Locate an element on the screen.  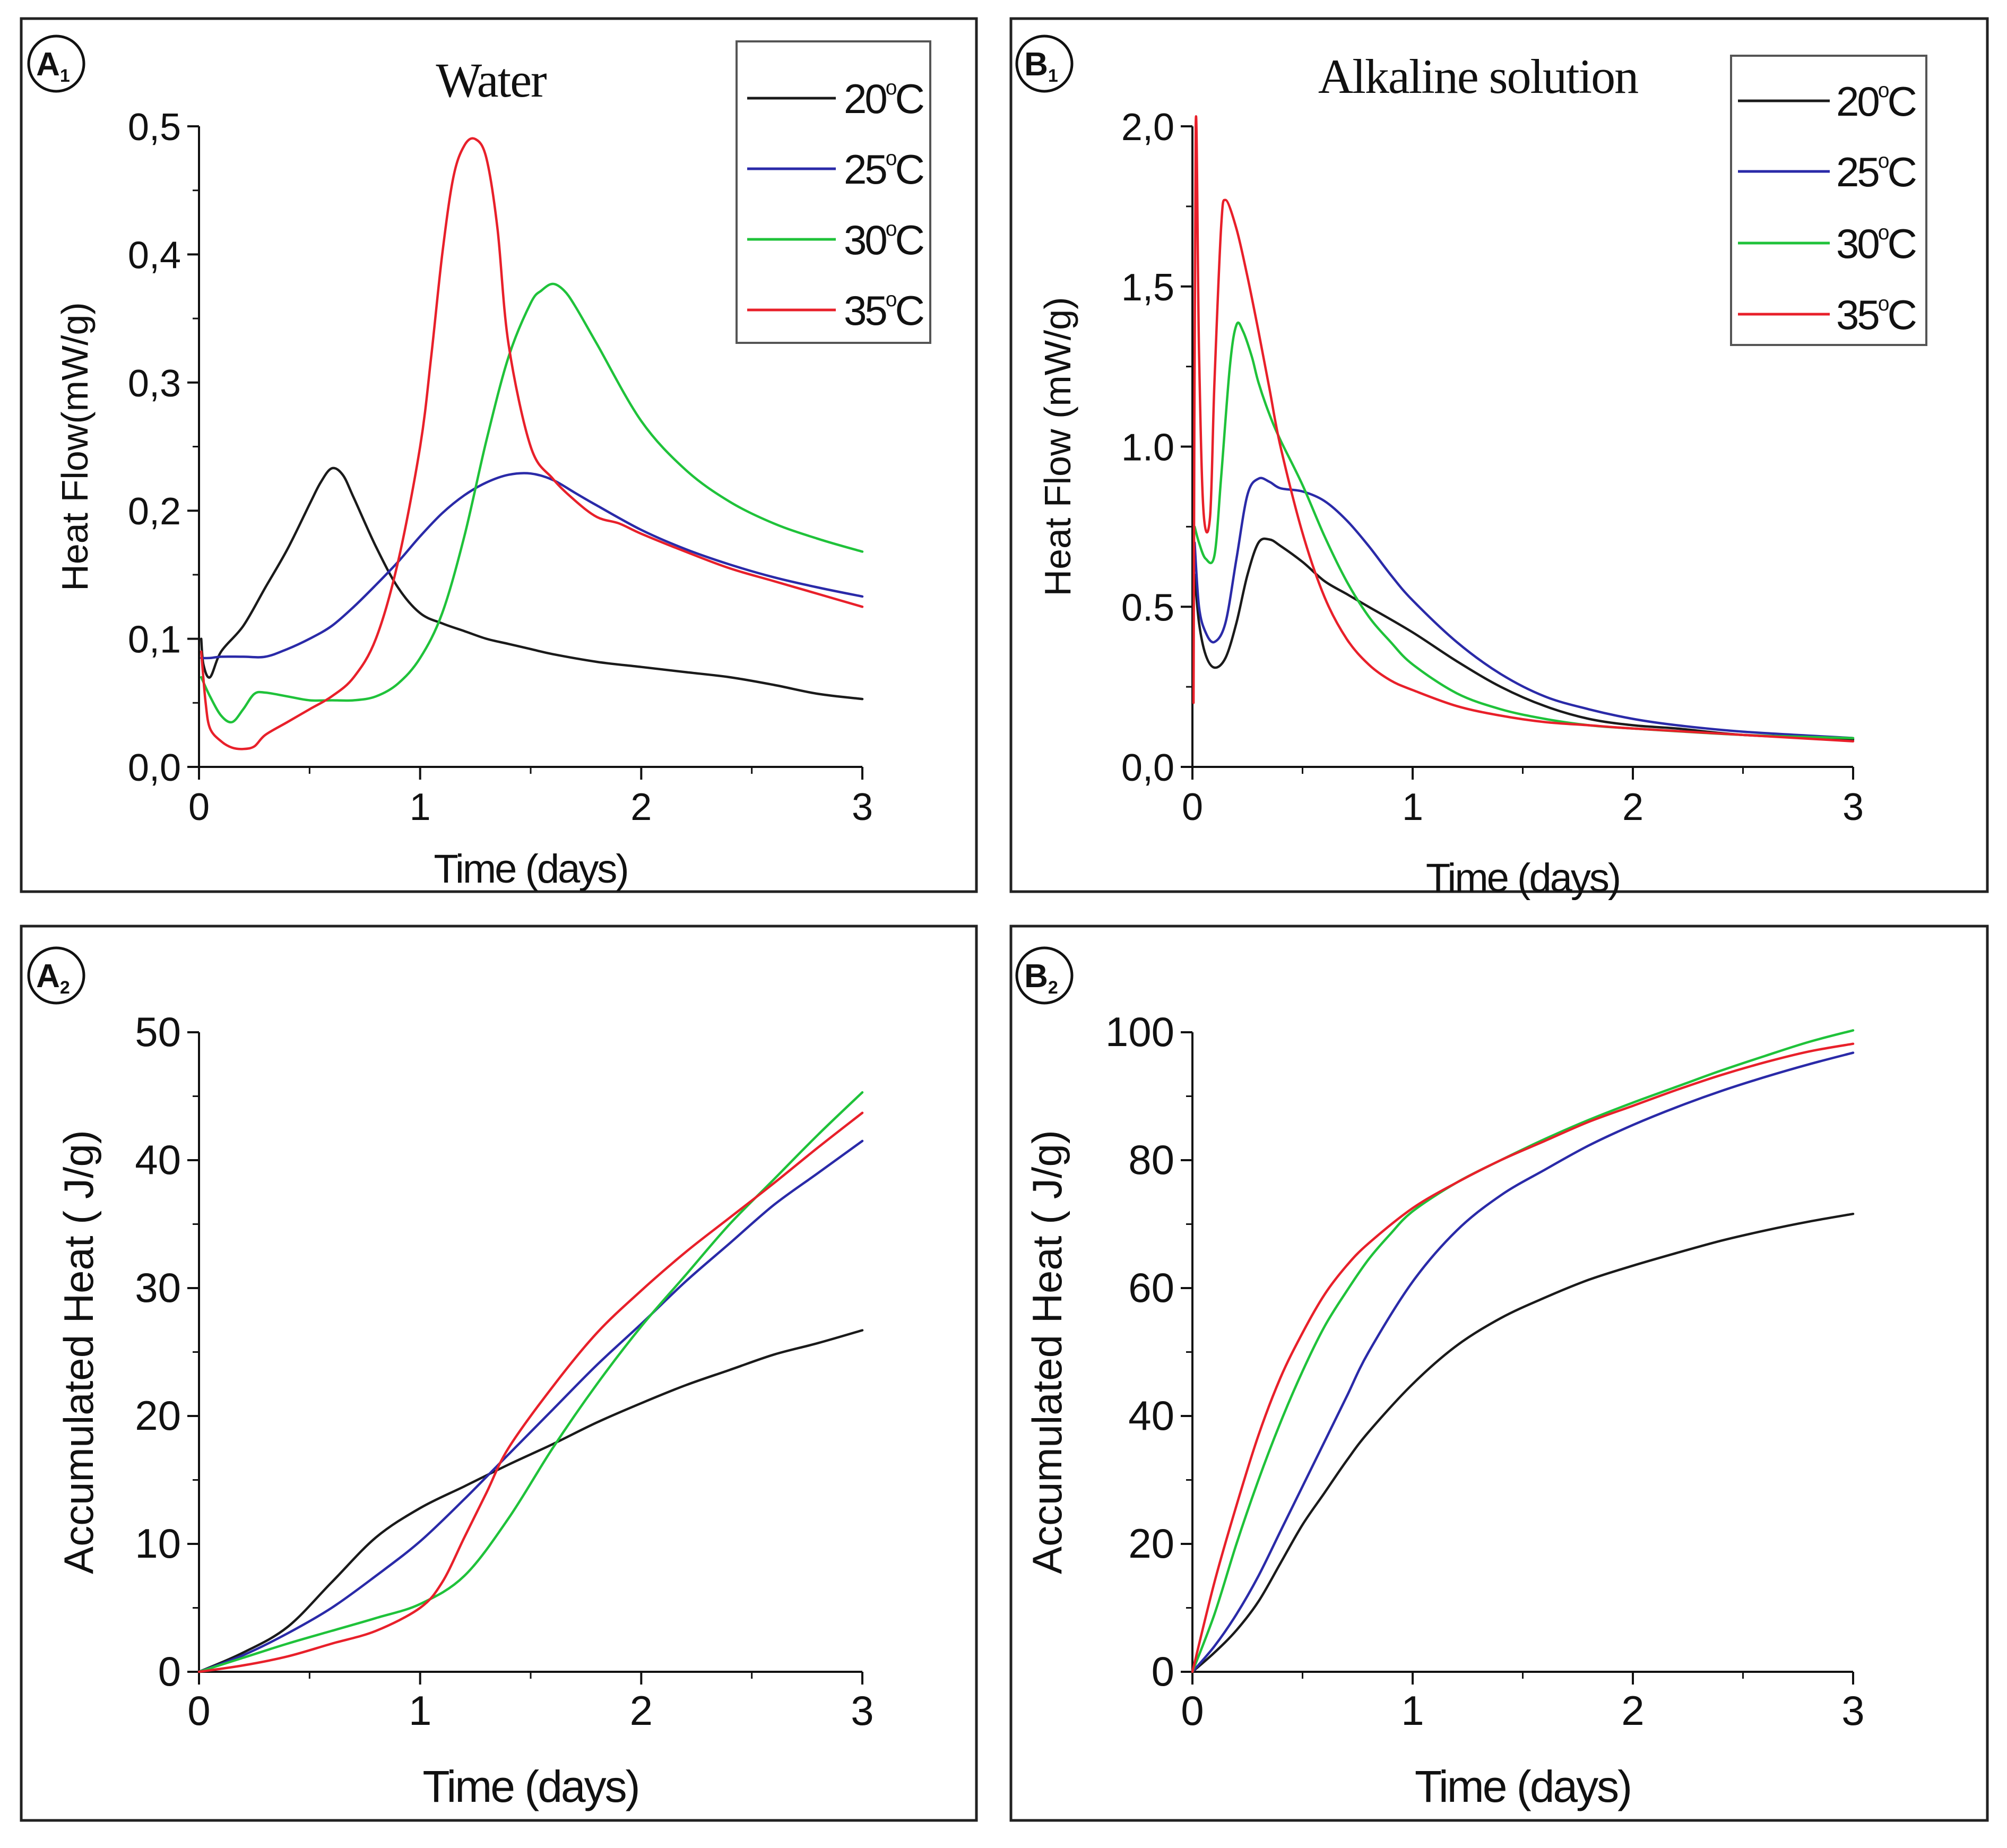
y-tick-label: 1.0 is located at coordinates (1147, 448).